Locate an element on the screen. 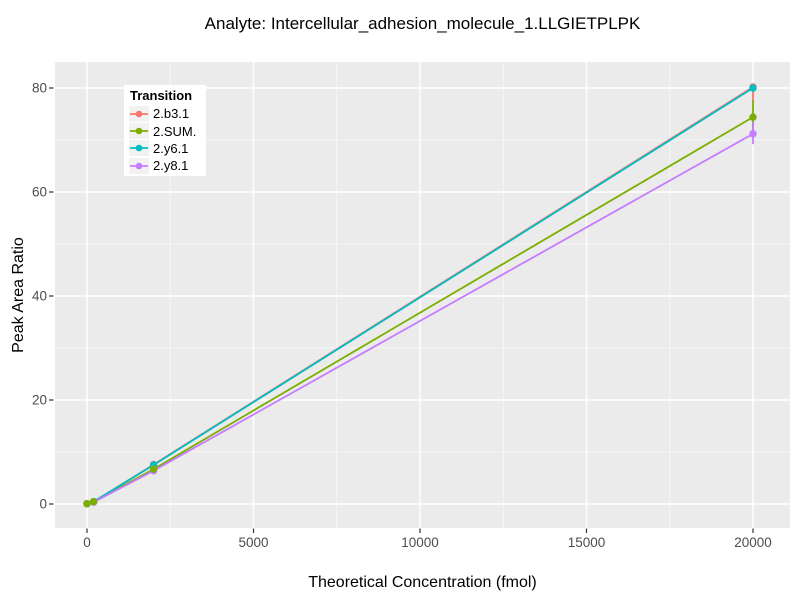  x-tick-label: 20000 is located at coordinates (753, 542).